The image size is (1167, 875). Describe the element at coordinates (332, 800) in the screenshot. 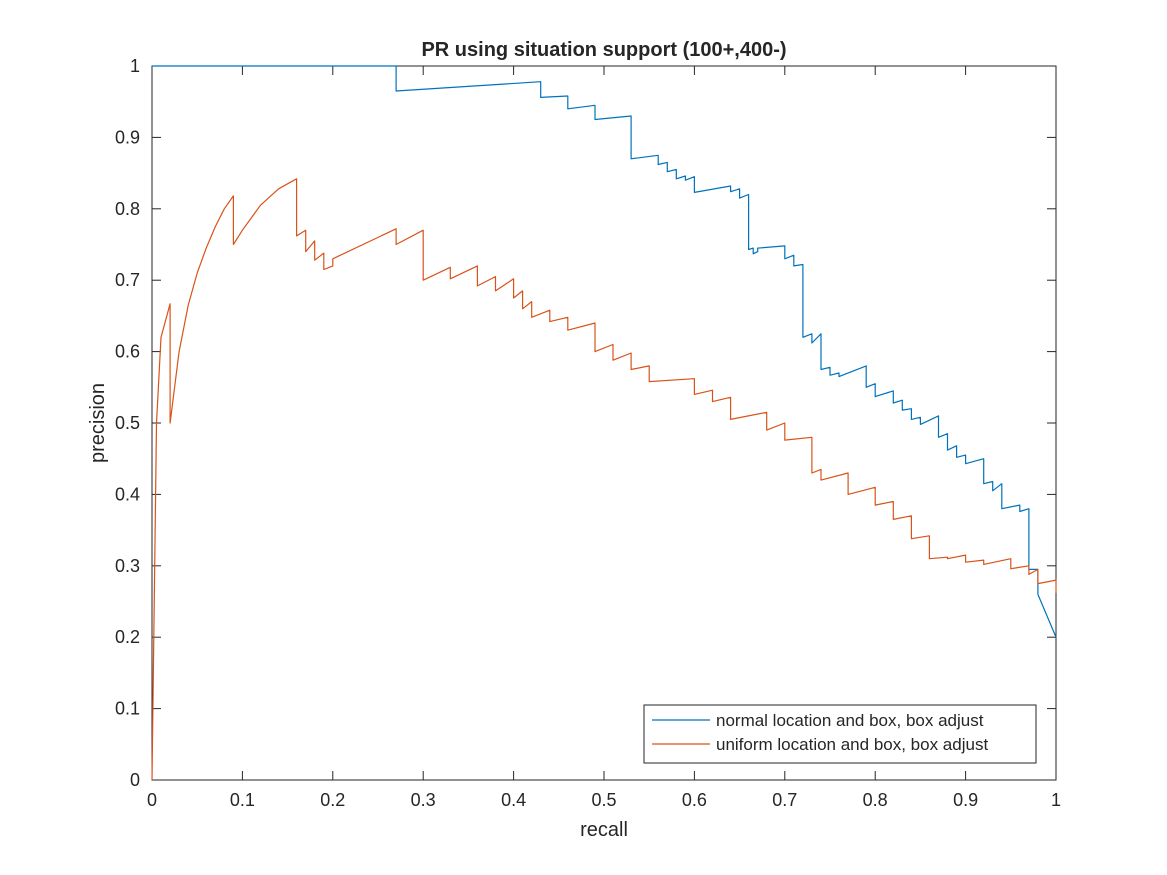

I see `x-tick-label: 0.2` at that location.